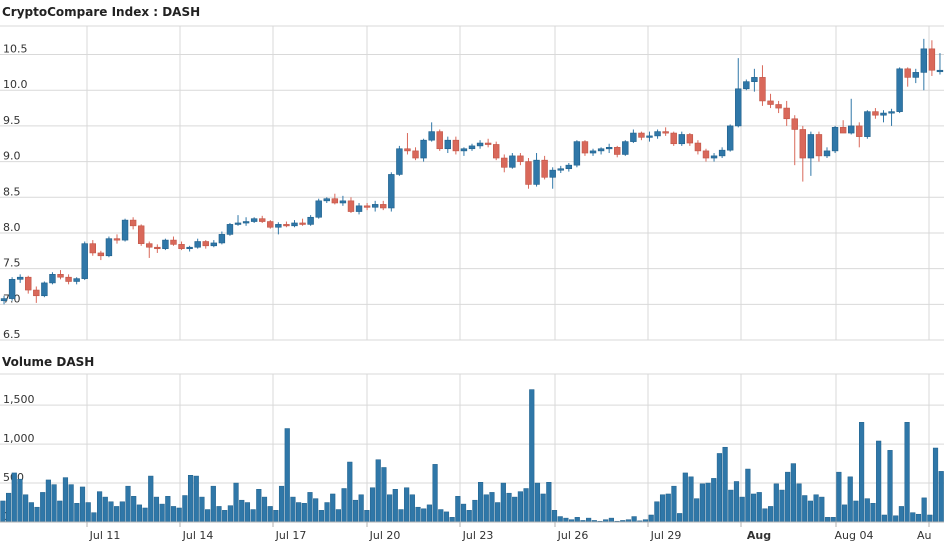 Image resolution: width=944 pixels, height=554 pixels. What do you see at coordinates (48, 362) in the screenshot?
I see `volume-chart-title: Volume DASH` at bounding box center [48, 362].